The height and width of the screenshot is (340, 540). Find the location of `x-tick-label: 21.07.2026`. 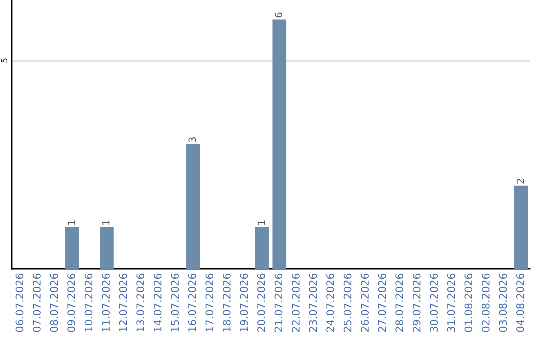

x-tick-label: 21.07.2026 is located at coordinates (278, 303).